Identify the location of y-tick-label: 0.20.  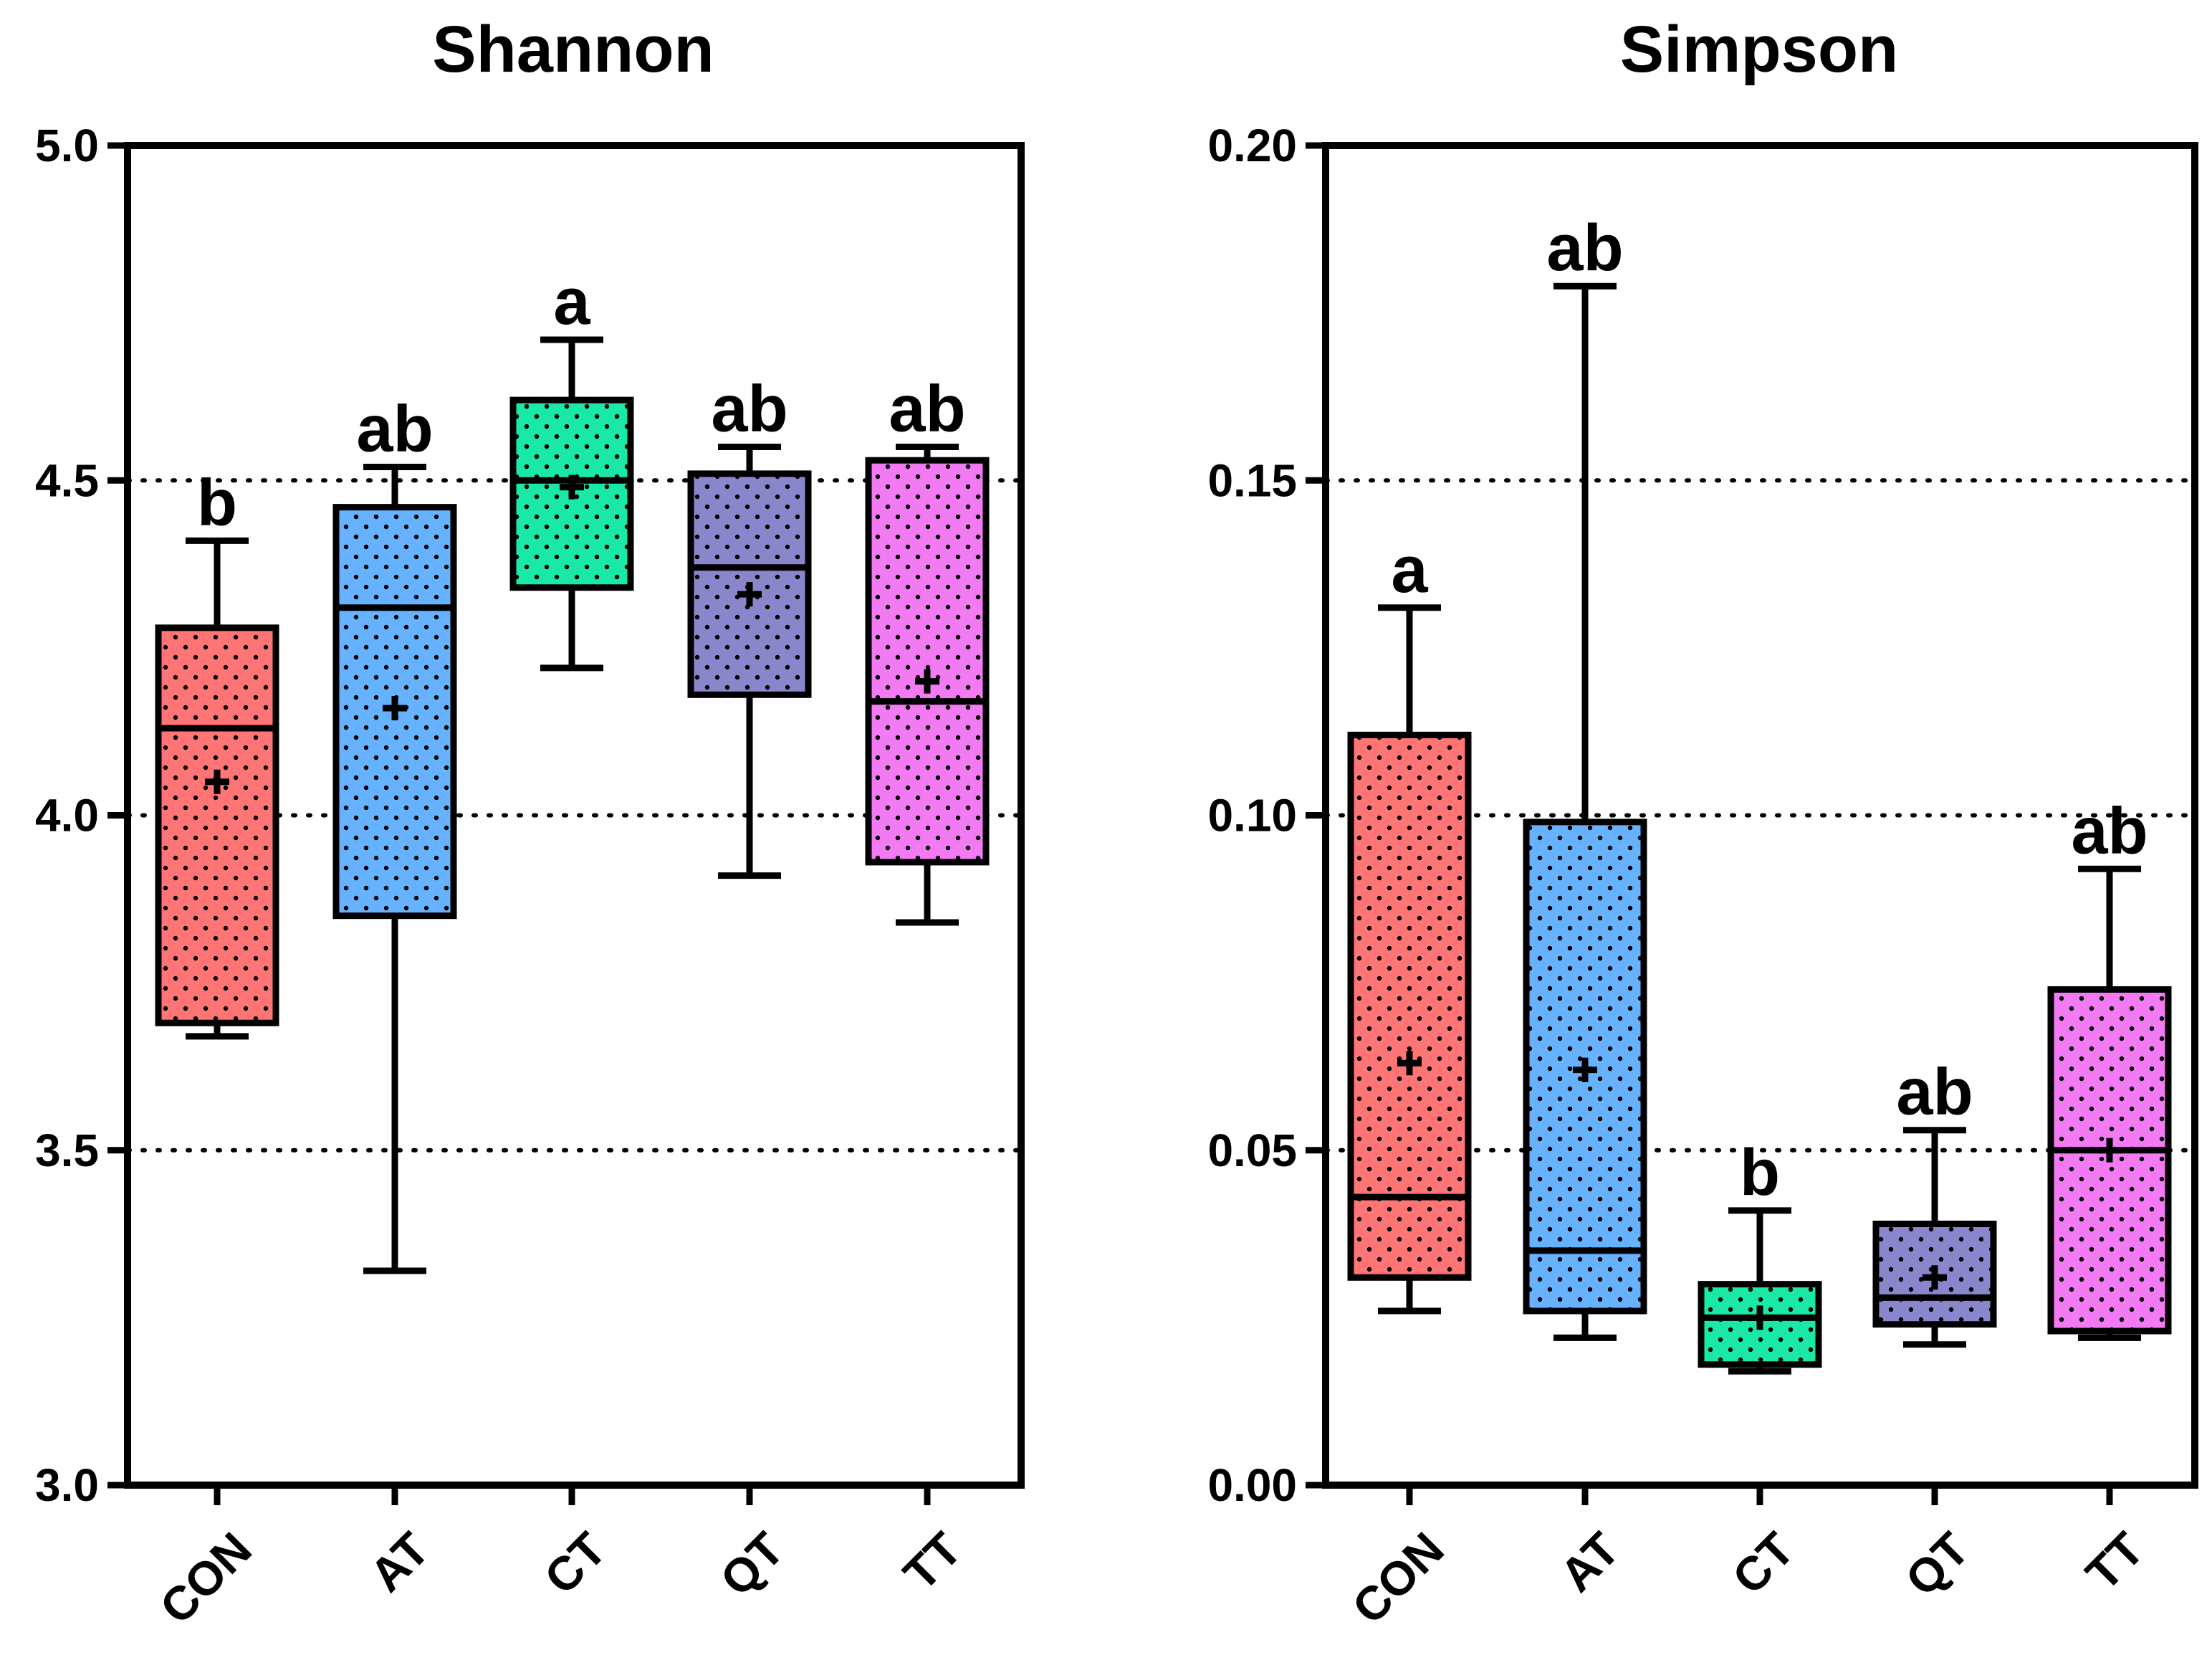
(1252, 145).